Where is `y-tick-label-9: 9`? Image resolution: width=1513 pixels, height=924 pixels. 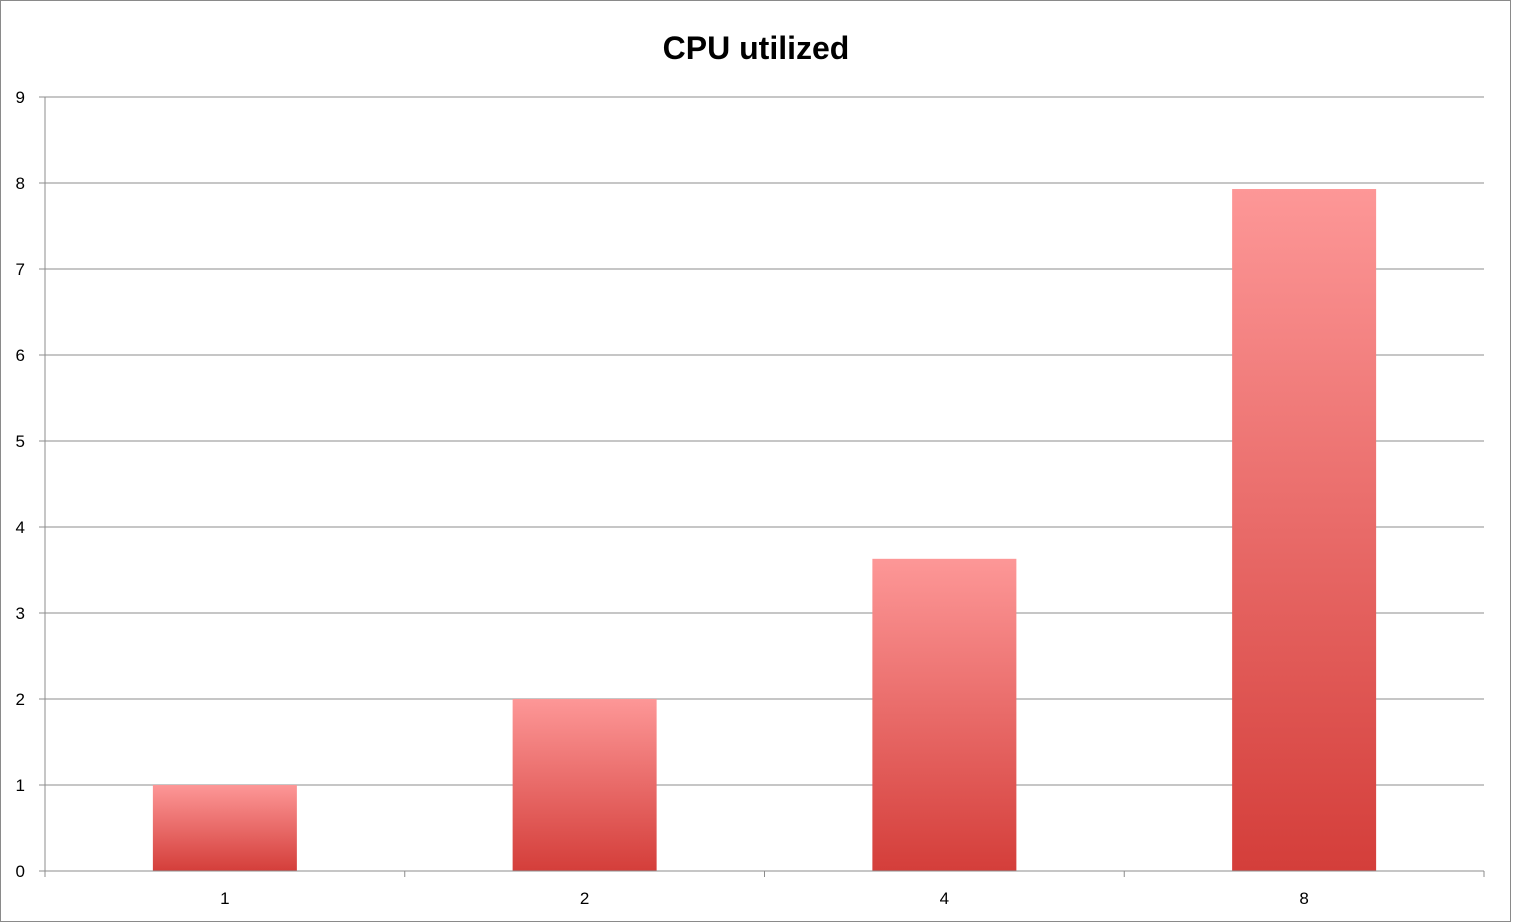
y-tick-label-9: 9 is located at coordinates (20, 97).